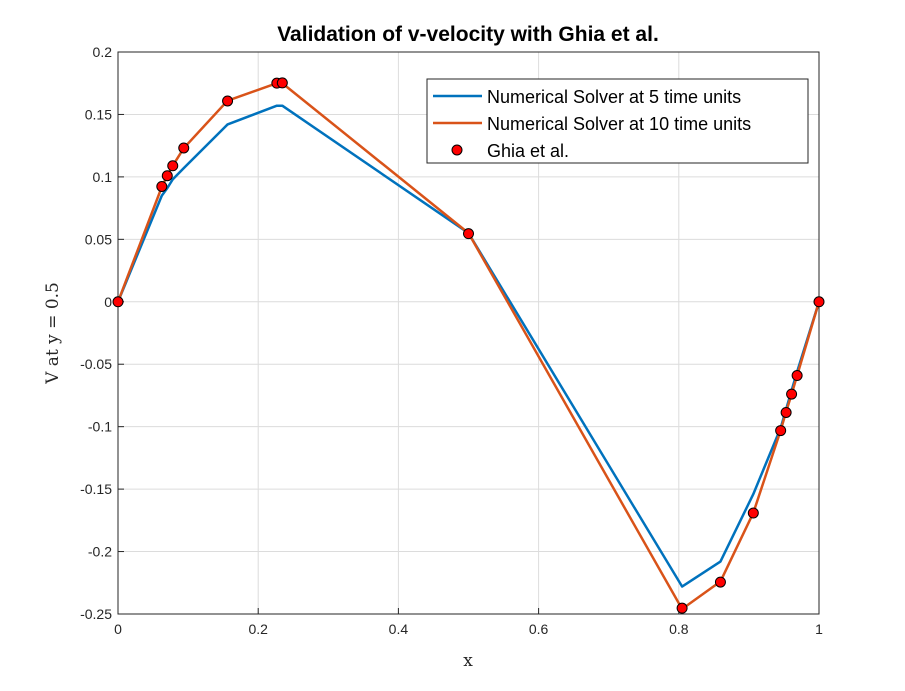  Describe the element at coordinates (98, 239) in the screenshot. I see `y-tick-label: 0.05` at that location.